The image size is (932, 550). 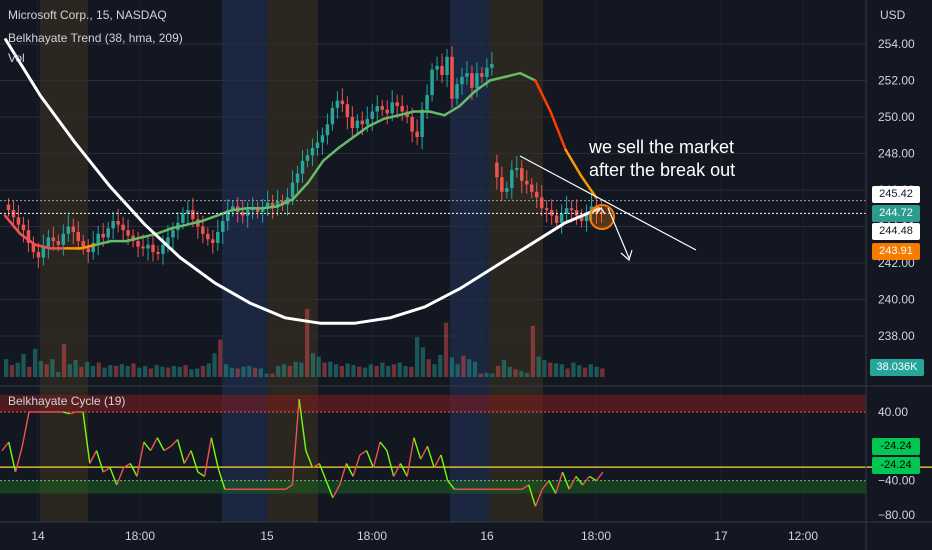 What do you see at coordinates (896, 154) in the screenshot?
I see `price-axis-label: 248.00` at bounding box center [896, 154].